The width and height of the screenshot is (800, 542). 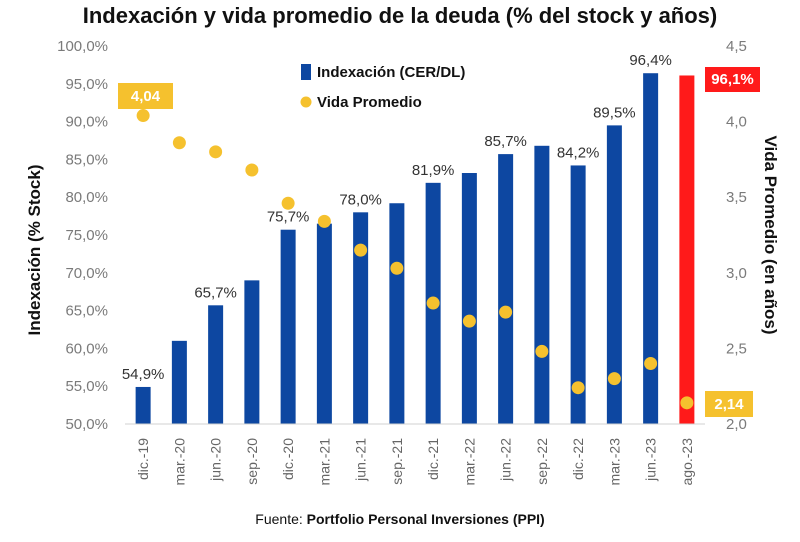 What do you see at coordinates (324, 462) in the screenshot?
I see `x-axis-tick-label: mar.-21` at bounding box center [324, 462].